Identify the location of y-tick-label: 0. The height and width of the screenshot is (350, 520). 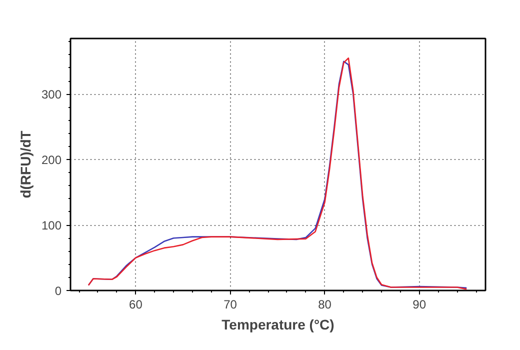
(58, 291).